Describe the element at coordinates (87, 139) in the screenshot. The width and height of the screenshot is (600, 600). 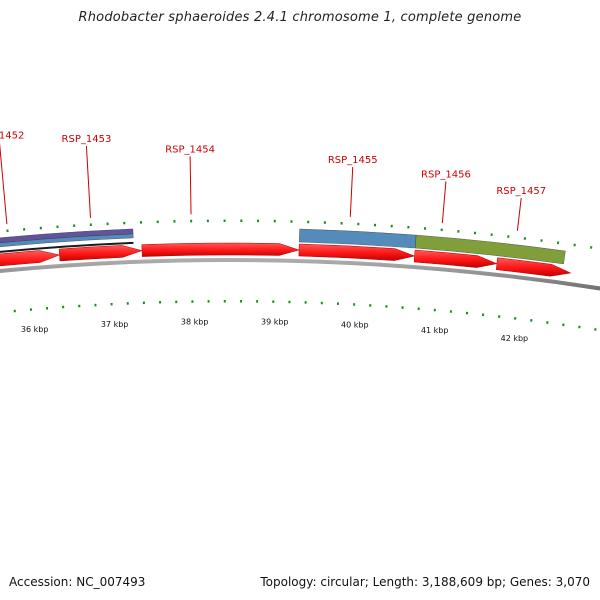
I see `gene-label: RSP_1453` at that location.